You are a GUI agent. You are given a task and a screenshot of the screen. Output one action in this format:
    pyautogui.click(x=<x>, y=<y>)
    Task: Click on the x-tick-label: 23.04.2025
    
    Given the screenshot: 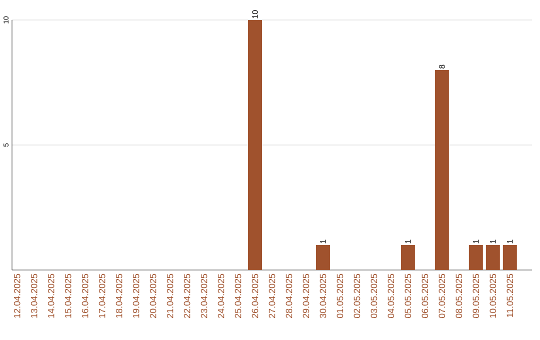 What is the action you would take?
    pyautogui.click(x=204, y=296)
    